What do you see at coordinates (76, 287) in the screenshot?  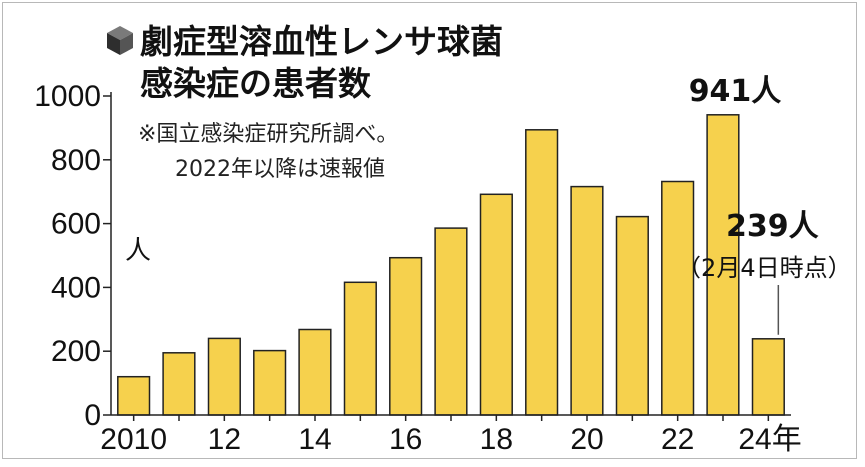 I see `y-tick-label: 400` at bounding box center [76, 287].